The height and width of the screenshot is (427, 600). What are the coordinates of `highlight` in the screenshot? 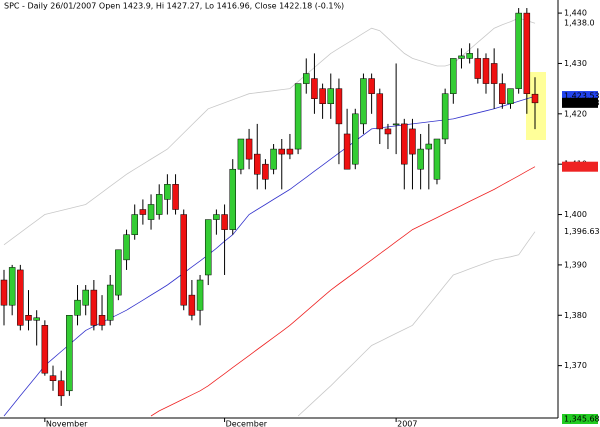 It's located at (536, 106).